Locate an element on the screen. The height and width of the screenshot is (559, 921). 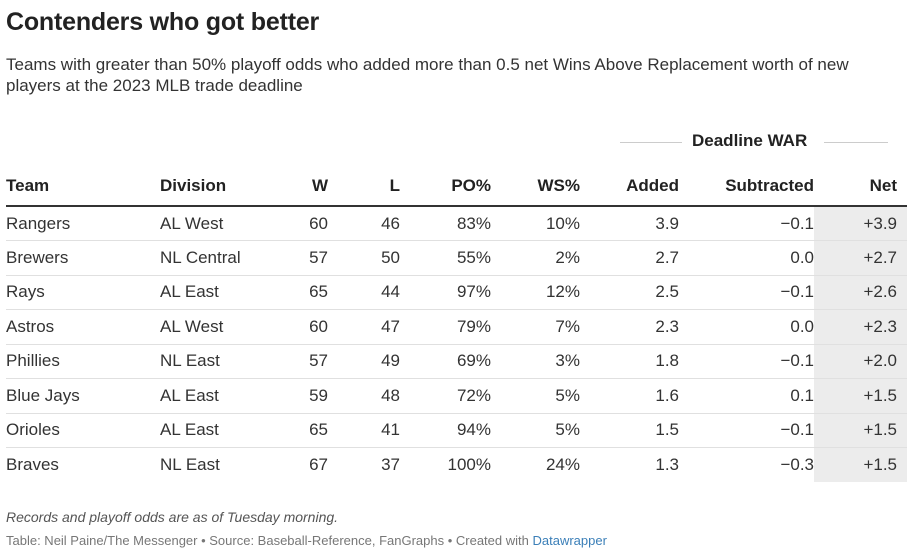
cell-added: 1.6 is located at coordinates (629, 396).